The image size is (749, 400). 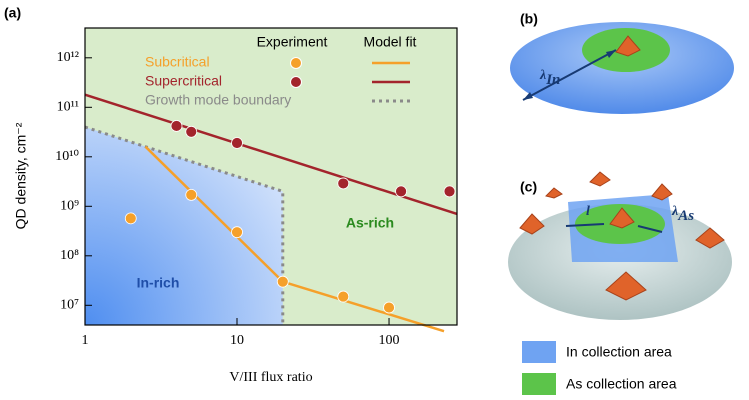 What do you see at coordinates (588, 211) in the screenshot?
I see `symbol: l` at bounding box center [588, 211].